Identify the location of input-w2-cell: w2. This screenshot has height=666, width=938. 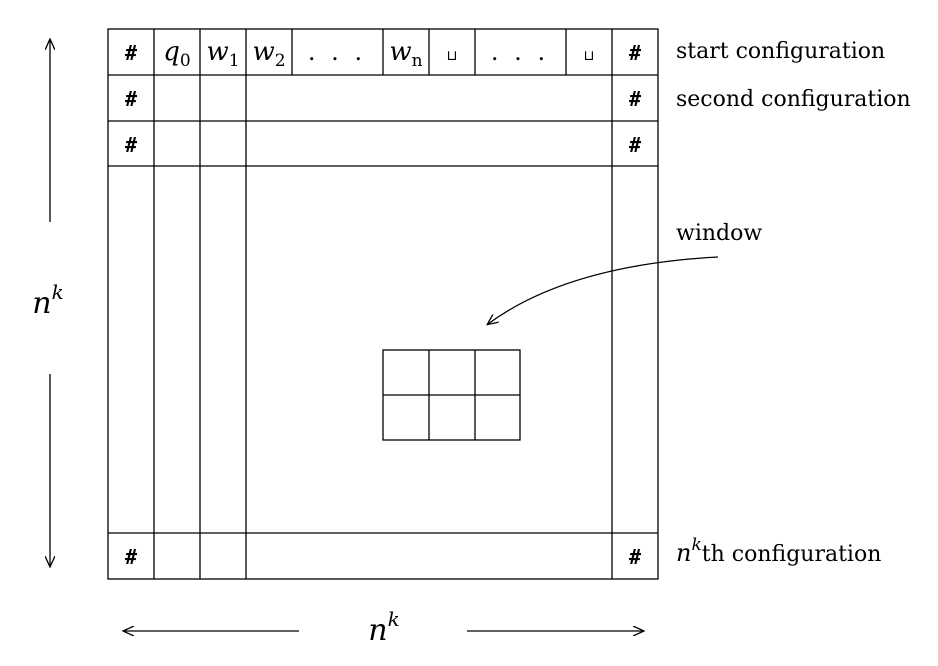
(268, 54).